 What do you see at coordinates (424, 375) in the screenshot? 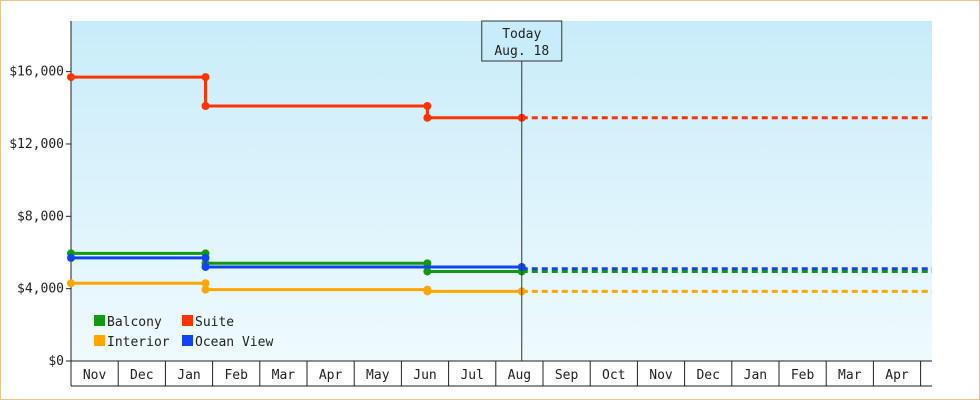
I see `x-tick-label: Jun` at bounding box center [424, 375].